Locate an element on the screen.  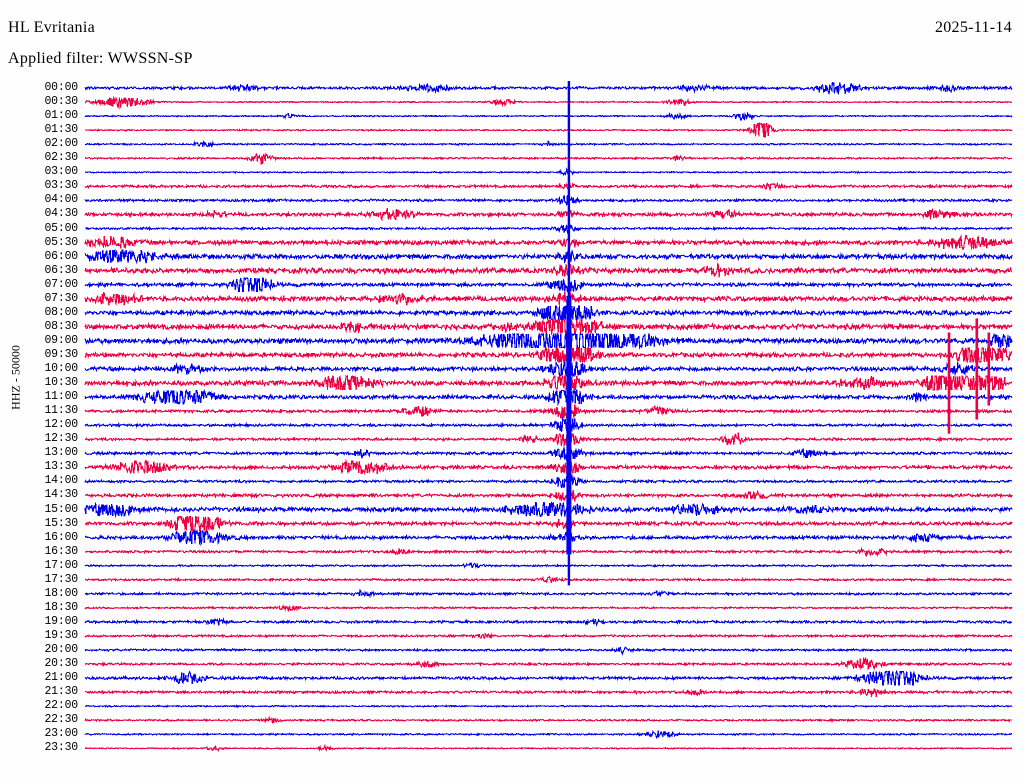
date-label: 2025-11-14 is located at coordinates (973, 27).